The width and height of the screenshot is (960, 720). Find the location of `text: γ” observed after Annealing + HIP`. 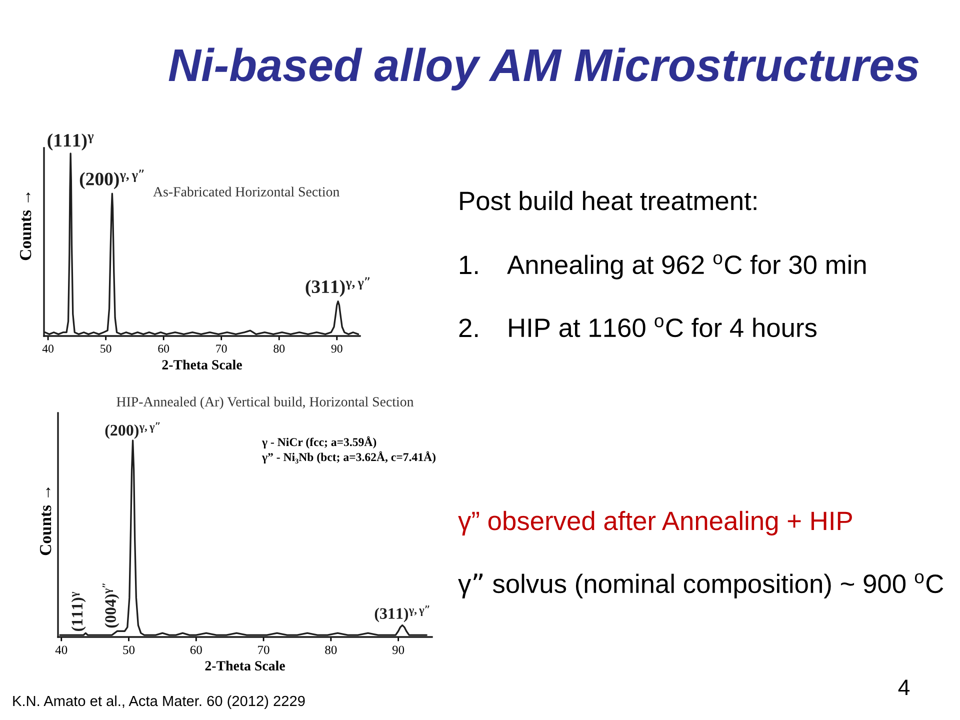

text: γ” observed after Annealing + HIP is located at coordinates (655, 523).